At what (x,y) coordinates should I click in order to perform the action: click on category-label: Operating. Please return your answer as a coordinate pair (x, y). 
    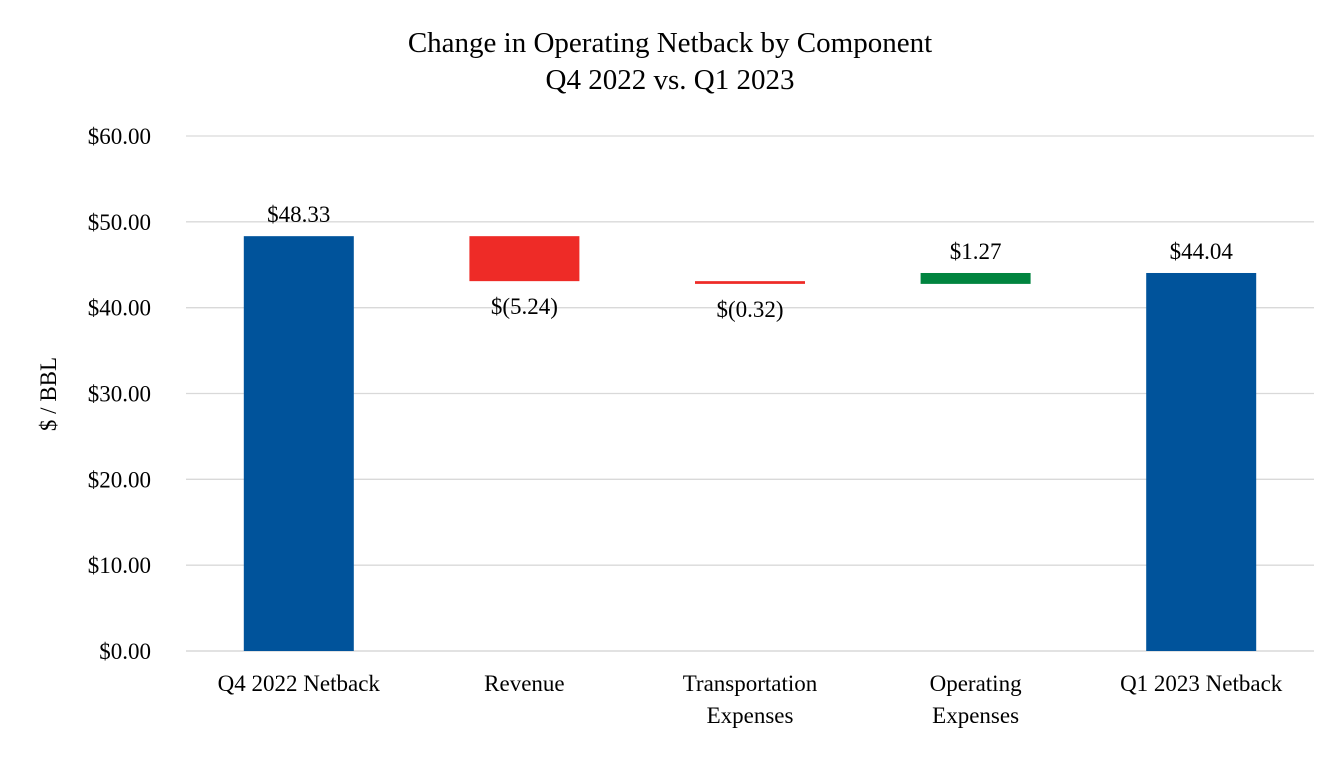
    Looking at the image, I should click on (976, 683).